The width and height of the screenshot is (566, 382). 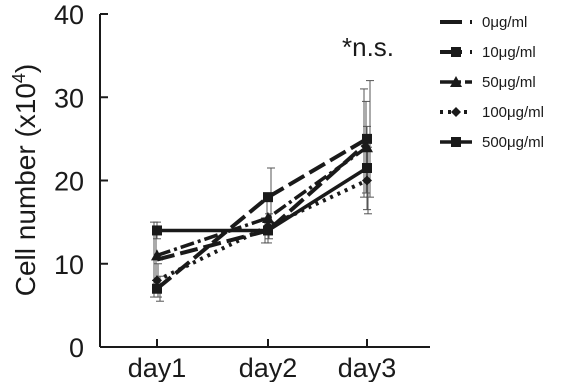 I want to click on x-tick-label: day1, so click(x=157, y=367).